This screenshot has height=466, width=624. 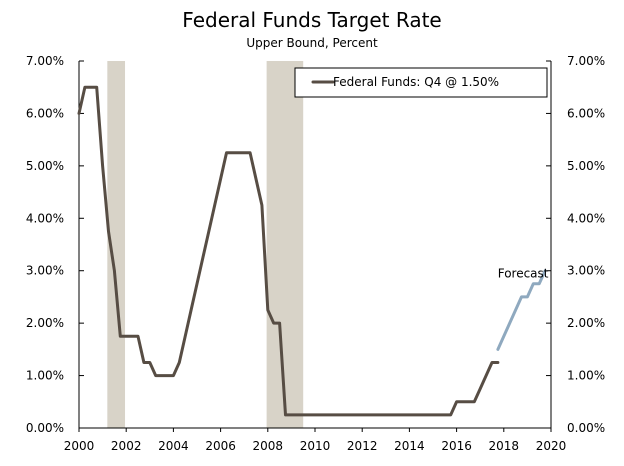 What do you see at coordinates (416, 82) in the screenshot?
I see `legend-label: Federal Funds: Q4 @ 1.50%` at bounding box center [416, 82].